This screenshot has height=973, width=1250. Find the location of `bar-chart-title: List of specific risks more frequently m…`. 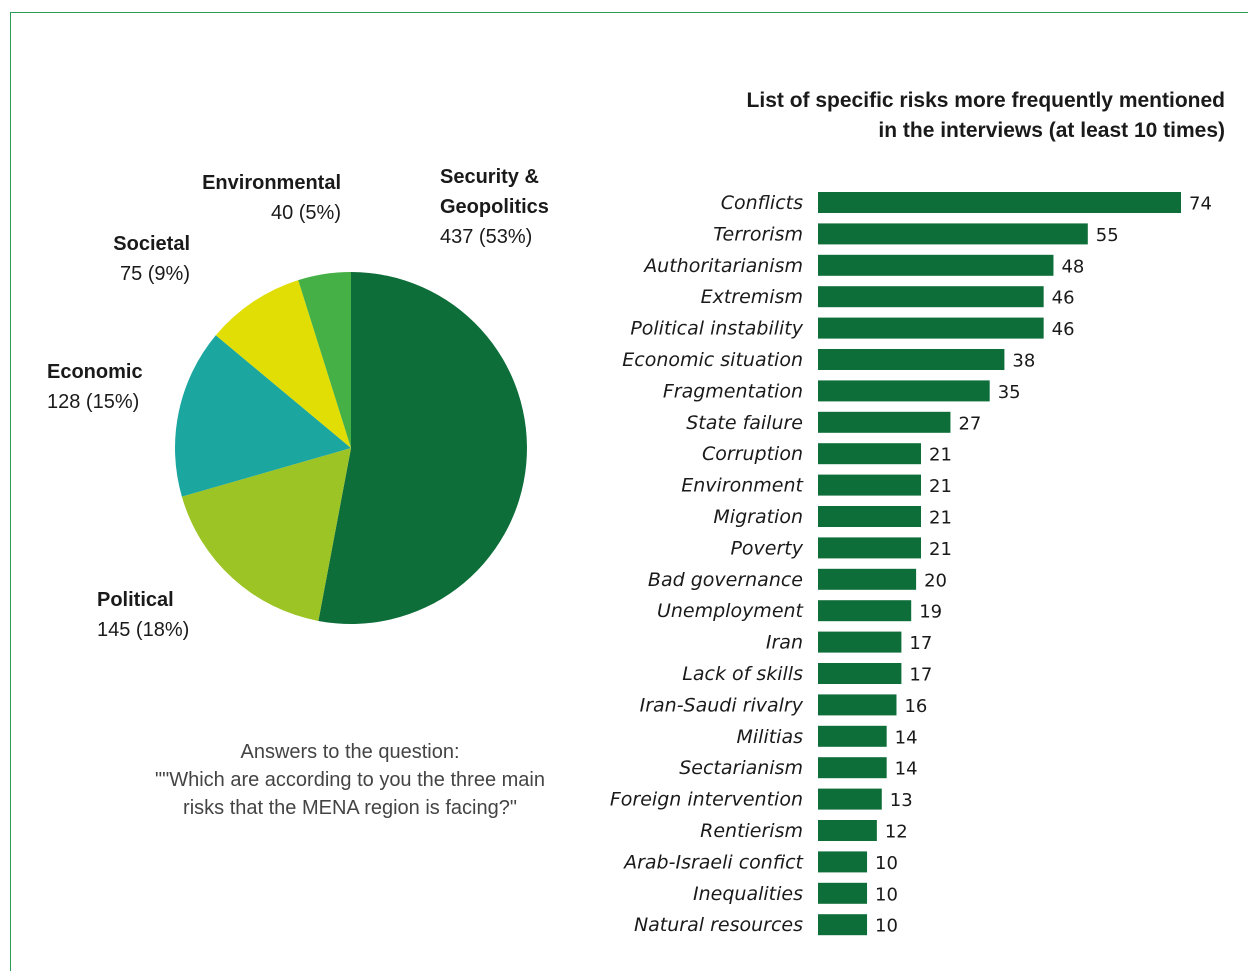

bar-chart-title: List of specific risks more frequently m… is located at coordinates (912, 116).